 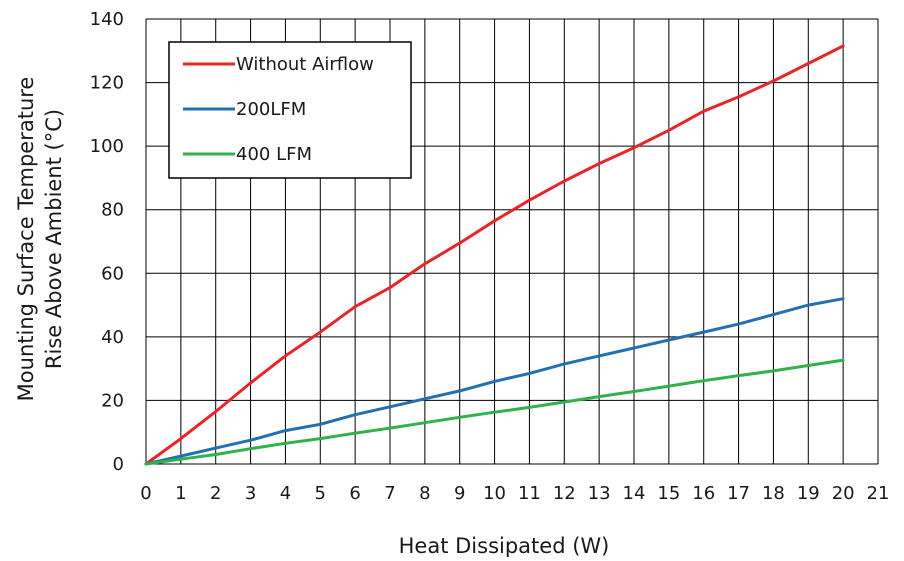 What do you see at coordinates (878, 493) in the screenshot?
I see `x-tick-label: 21` at bounding box center [878, 493].